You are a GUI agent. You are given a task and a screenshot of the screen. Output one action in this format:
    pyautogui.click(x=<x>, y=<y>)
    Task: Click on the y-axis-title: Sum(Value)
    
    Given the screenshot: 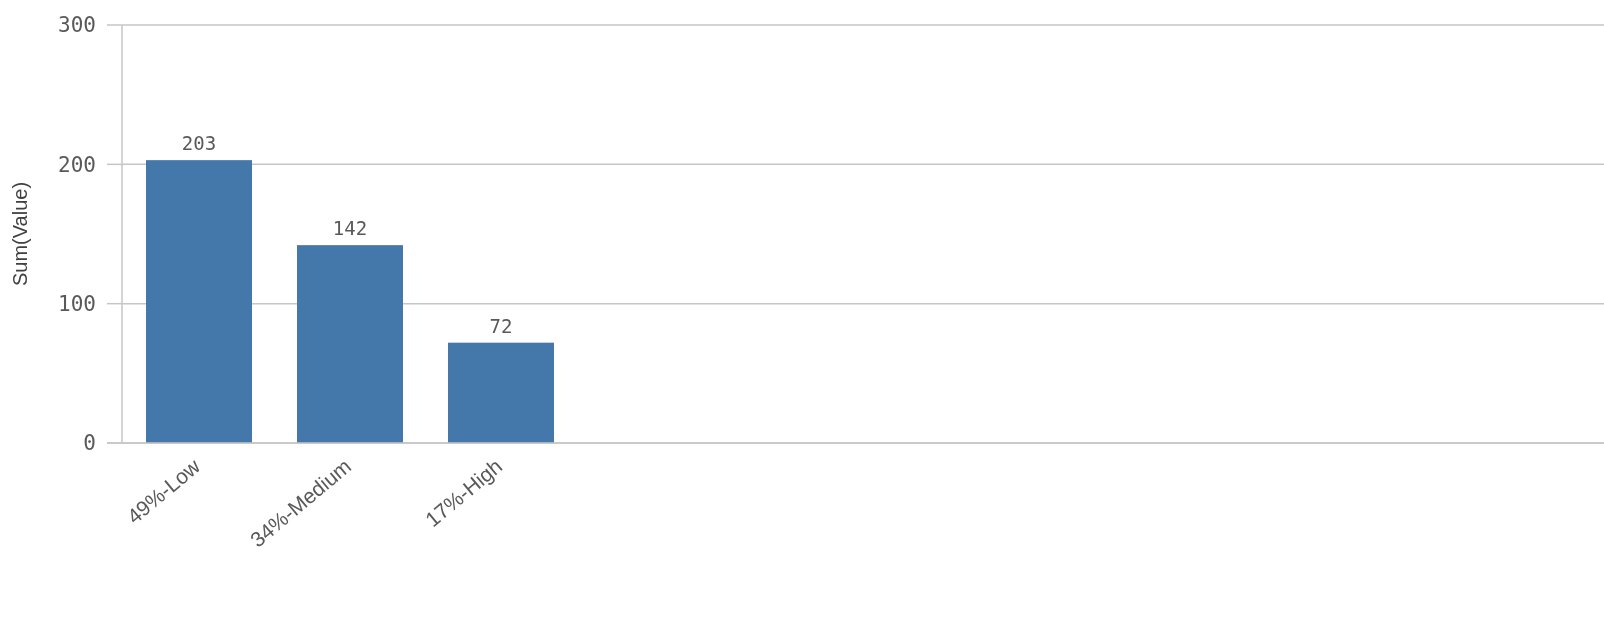 What is the action you would take?
    pyautogui.click(x=20, y=234)
    